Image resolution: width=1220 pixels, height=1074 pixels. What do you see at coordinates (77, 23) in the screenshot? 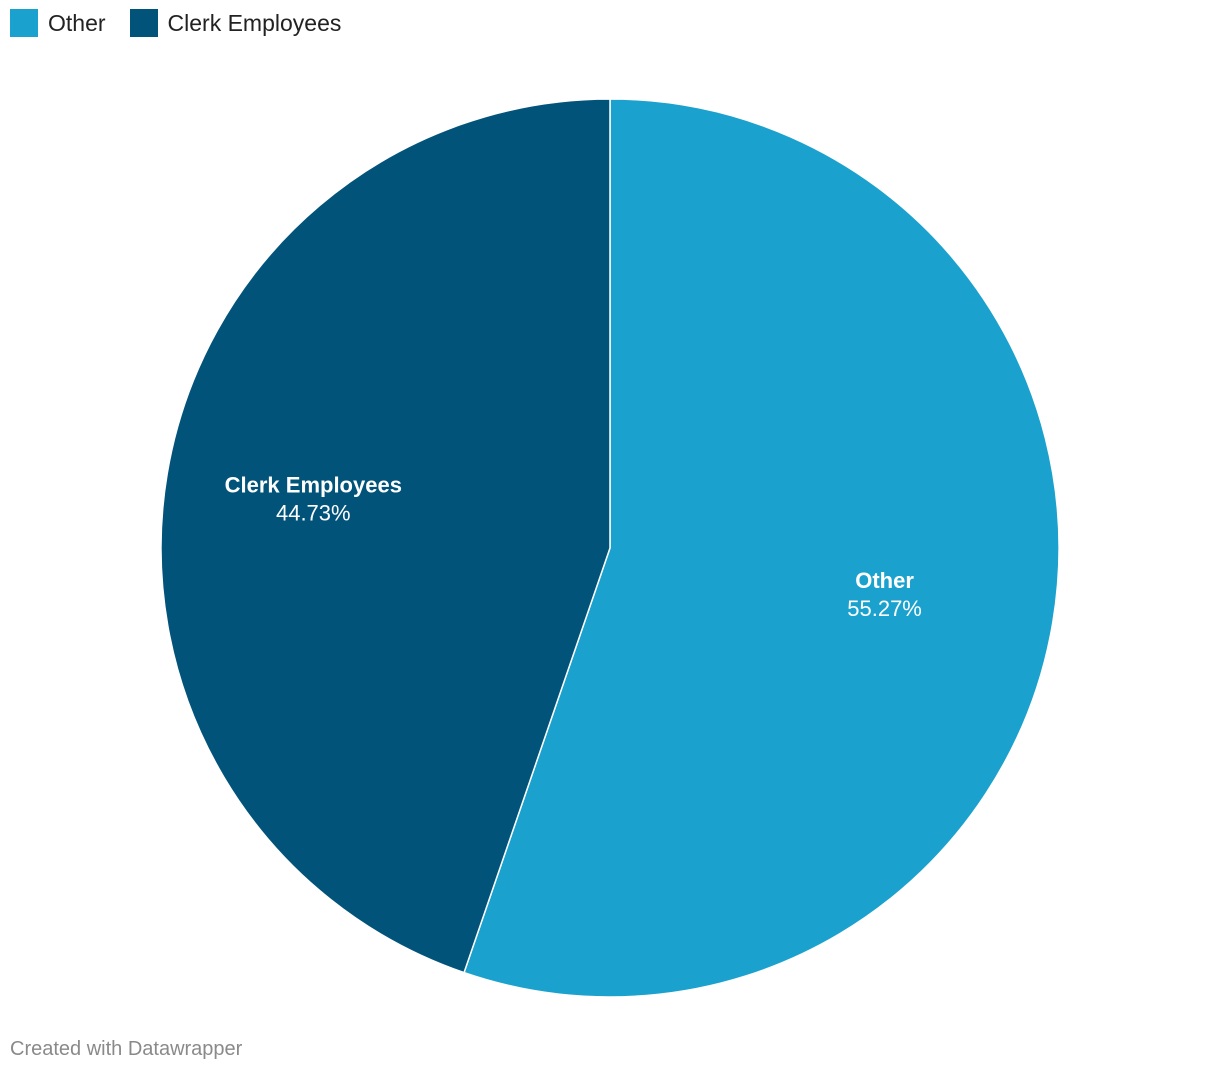
I see `legend-label-other: Other` at bounding box center [77, 23].